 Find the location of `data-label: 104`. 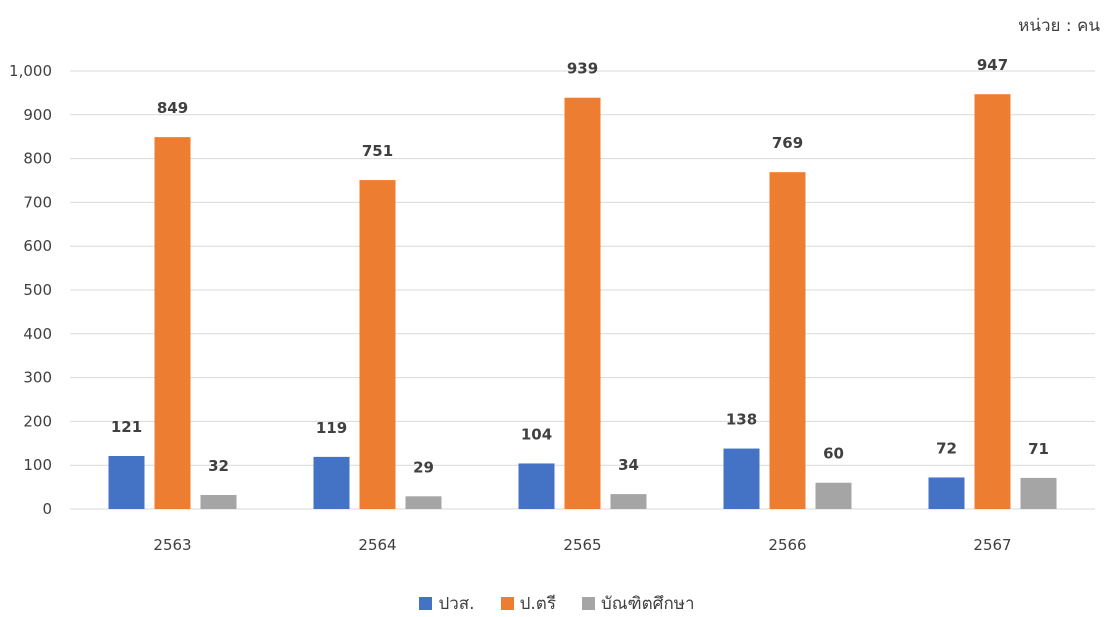

data-label: 104 is located at coordinates (536, 434).